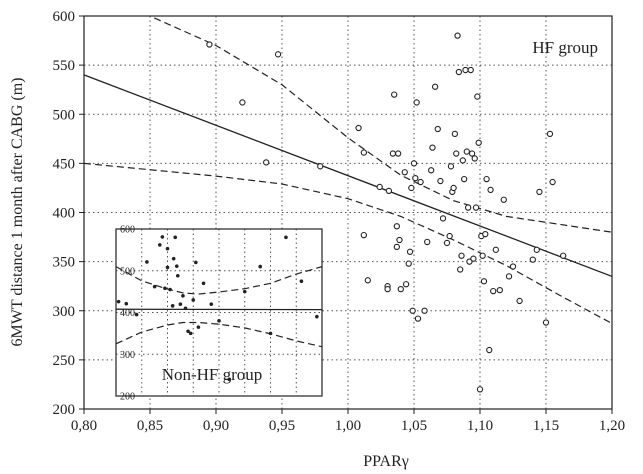  I want to click on inset-grid, so click(219, 312).